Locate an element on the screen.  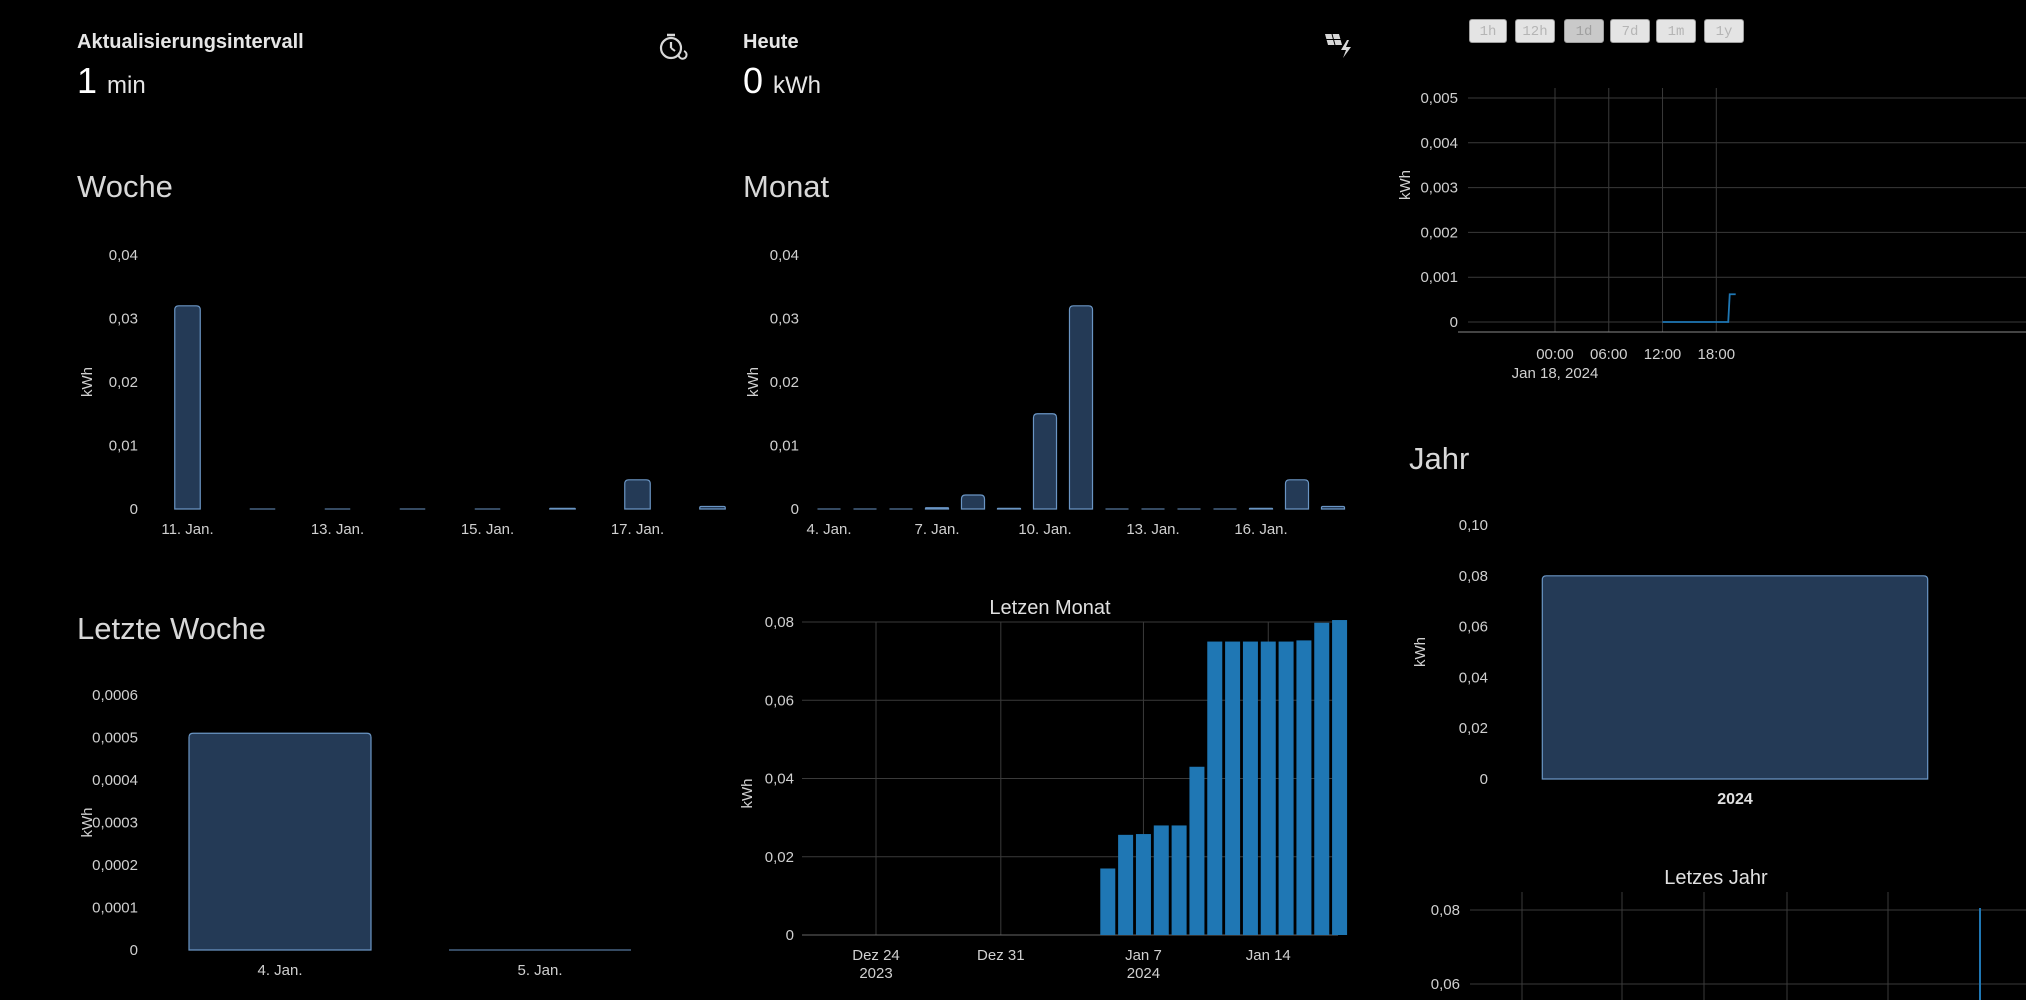
timer-icon is located at coordinates (672, 46).